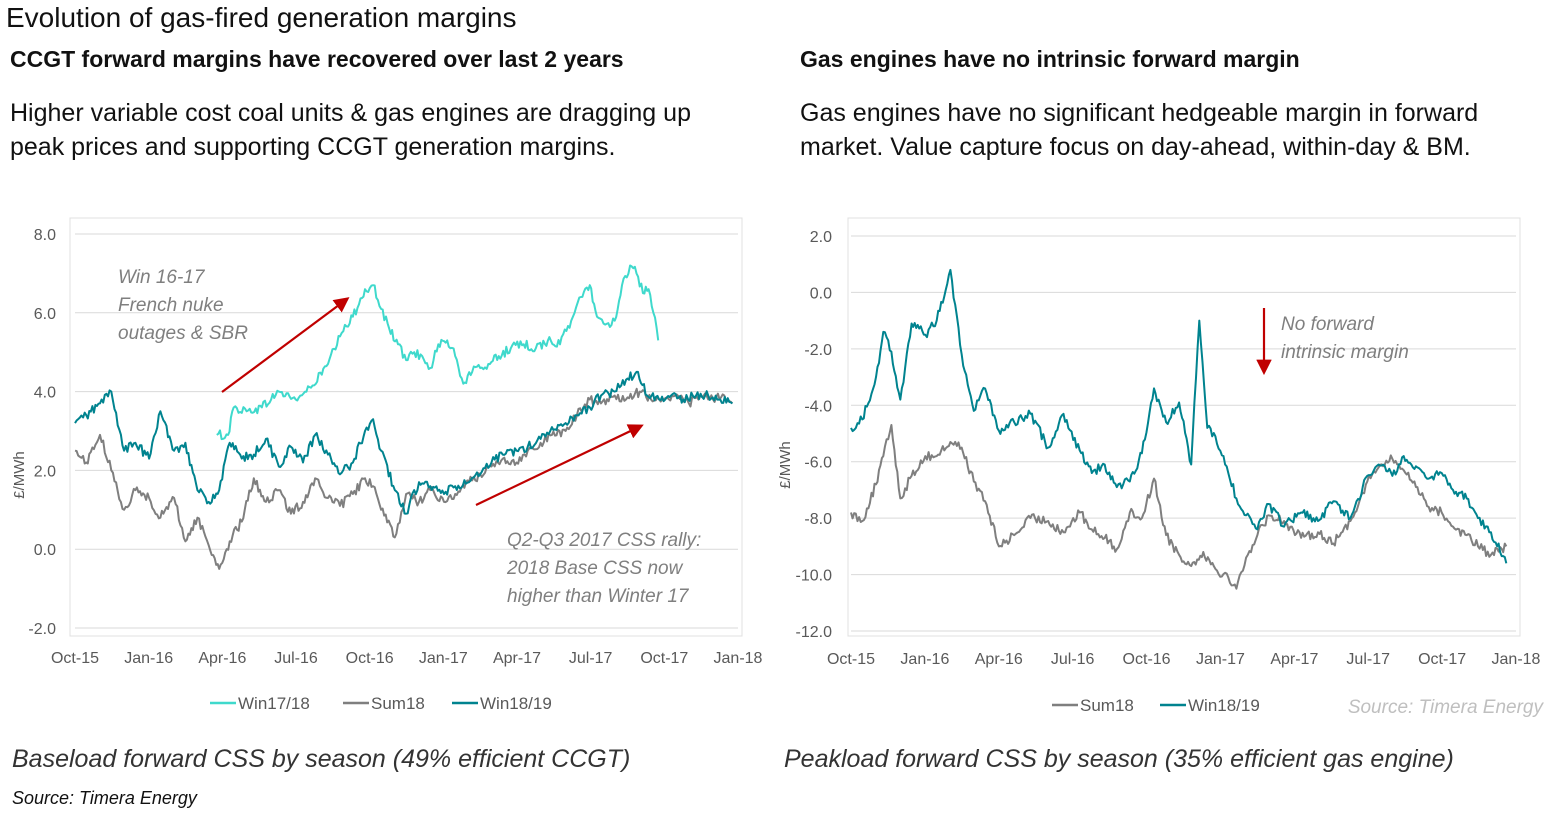  I want to click on right-chart-legend: Sum18 Win18/19, so click(1156, 705).